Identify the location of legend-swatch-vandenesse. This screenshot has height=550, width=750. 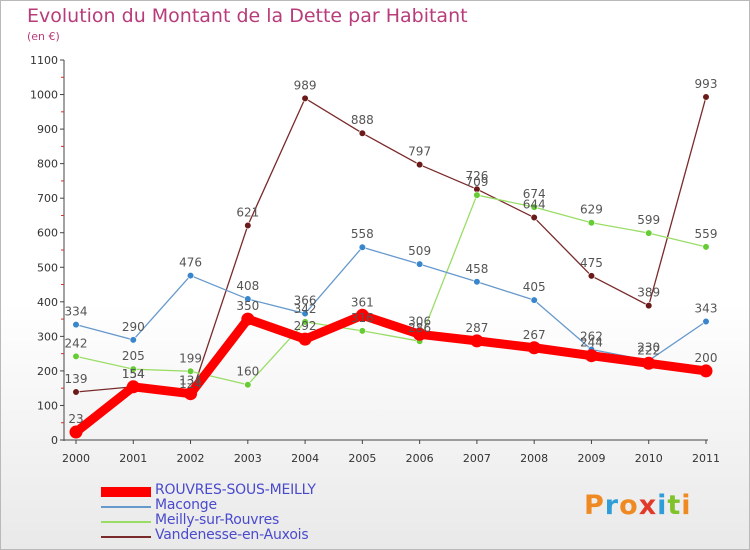
(126, 537).